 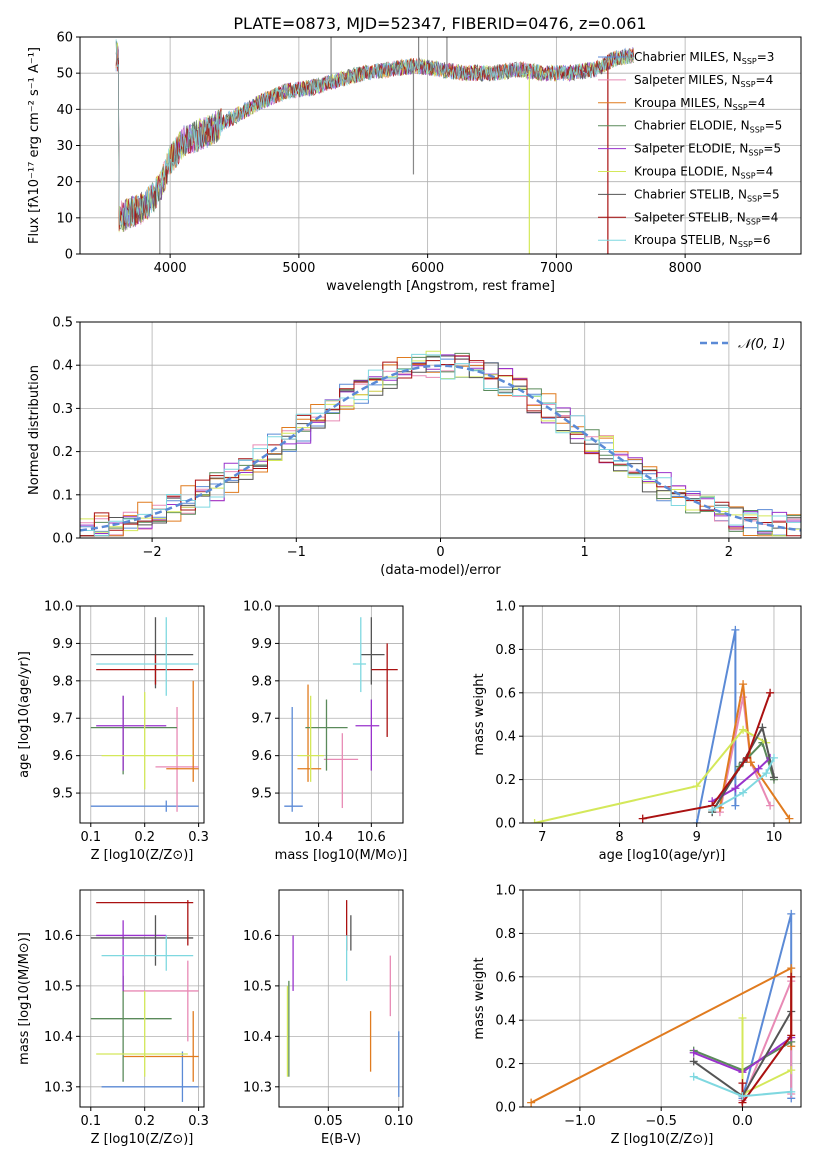 I want to click on x-axis-label: mass [log10(M/M⊙)], so click(x=341, y=855).